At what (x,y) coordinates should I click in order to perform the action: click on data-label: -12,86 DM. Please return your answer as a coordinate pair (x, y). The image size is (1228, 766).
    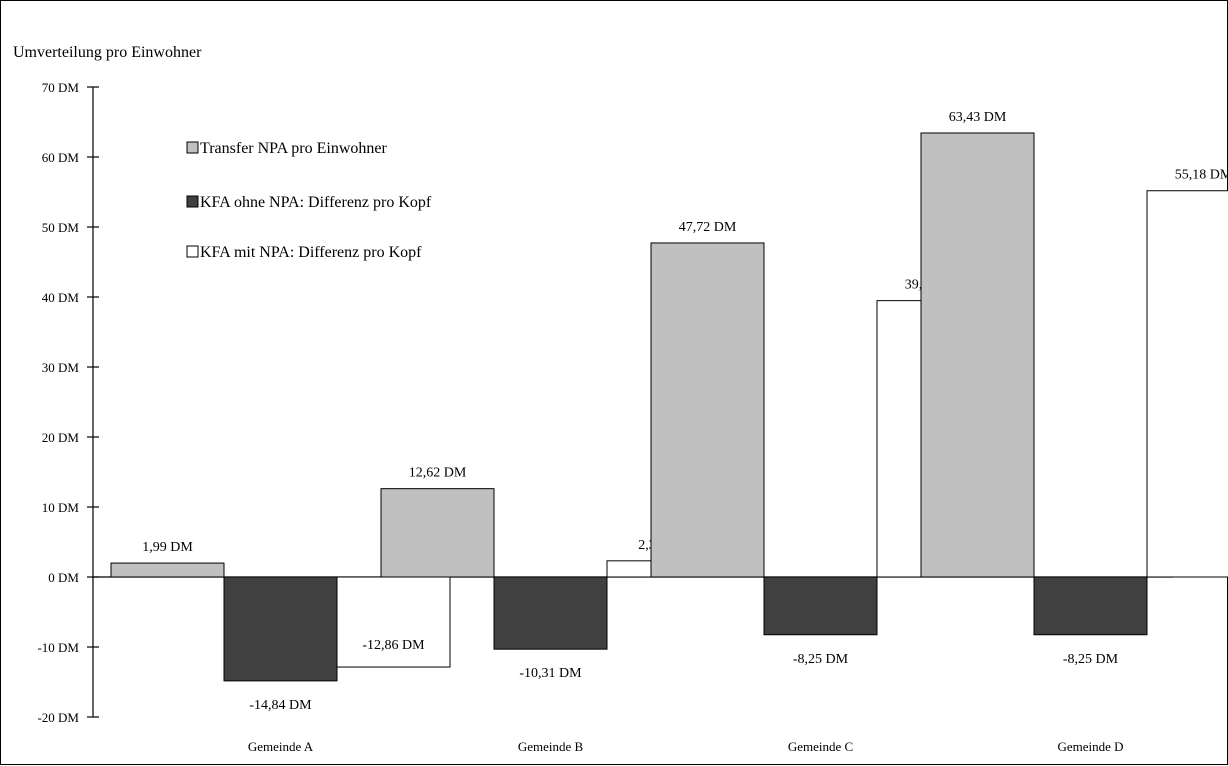
    Looking at the image, I should click on (393, 645).